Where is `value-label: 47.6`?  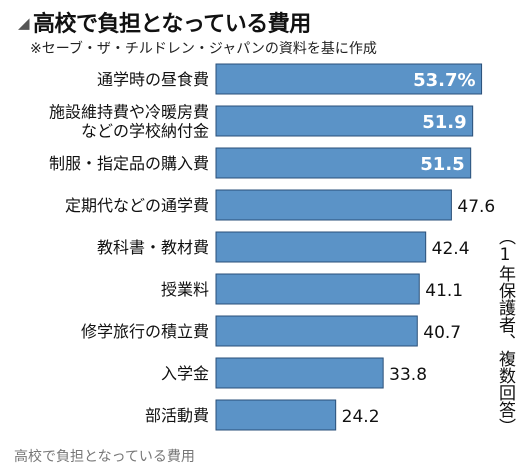
value-label: 47.6 is located at coordinates (476, 207).